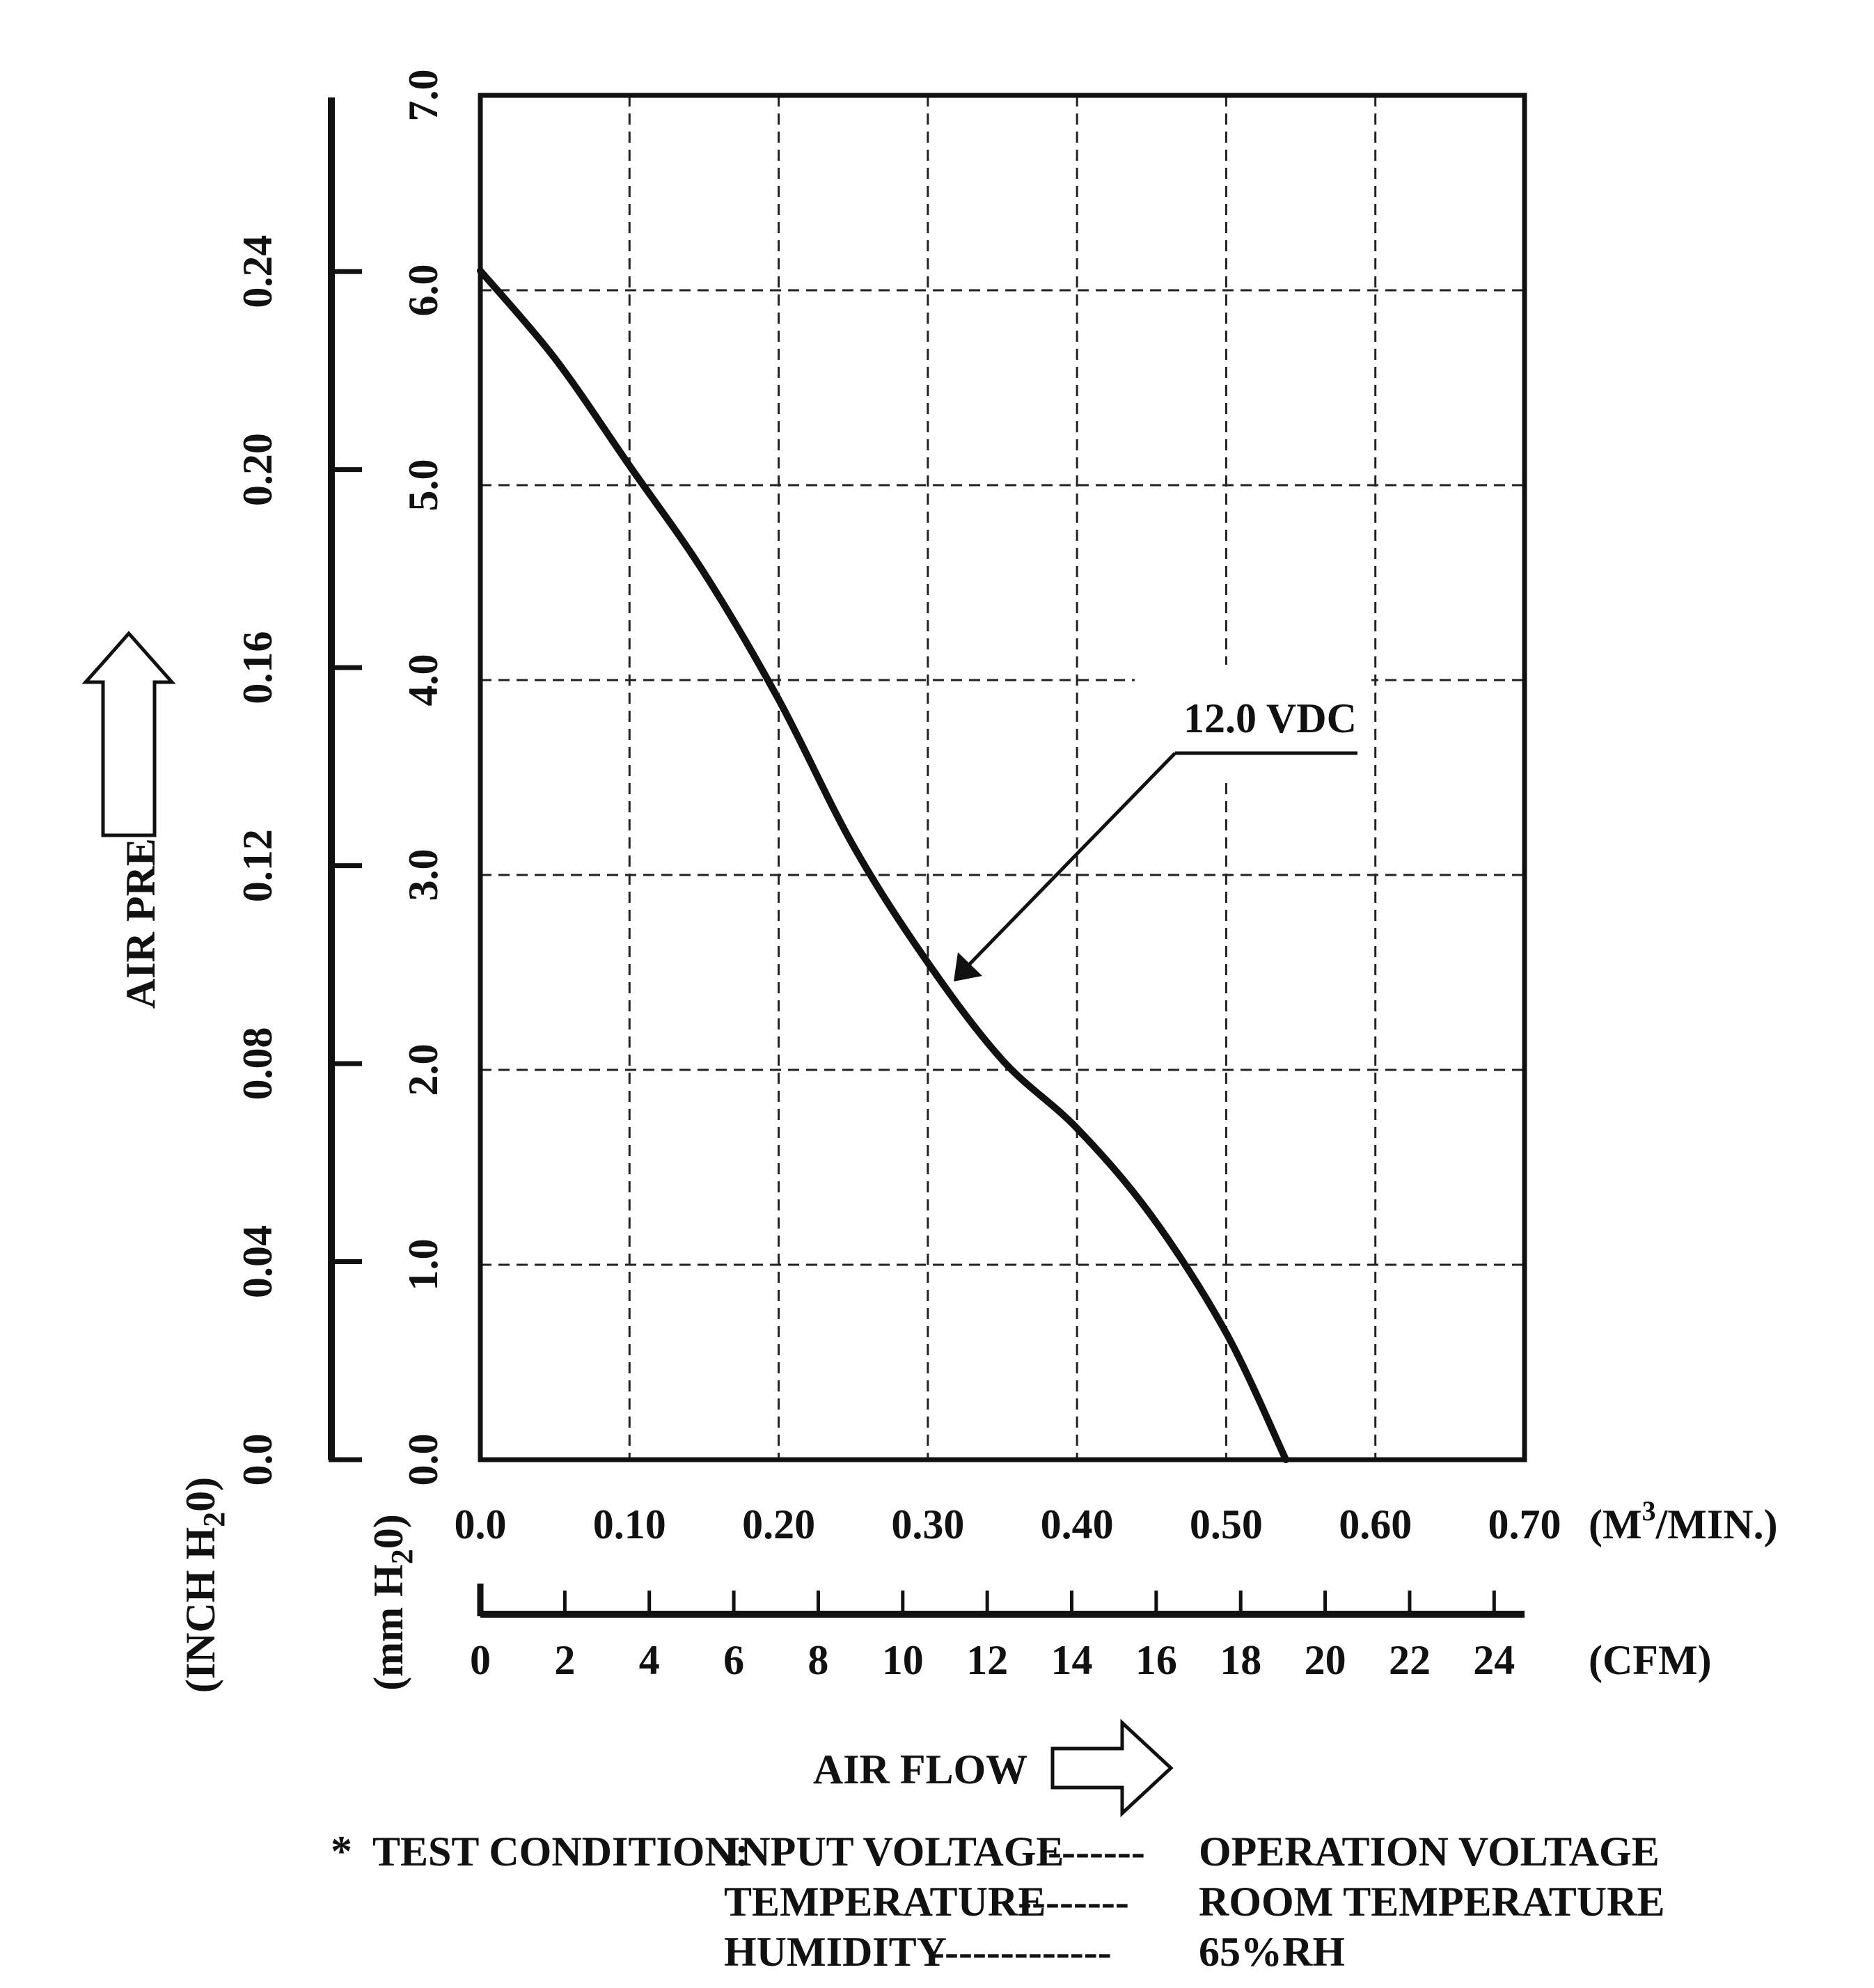  I want to click on x-primary-tick-label: 0.50, so click(1226, 1524).